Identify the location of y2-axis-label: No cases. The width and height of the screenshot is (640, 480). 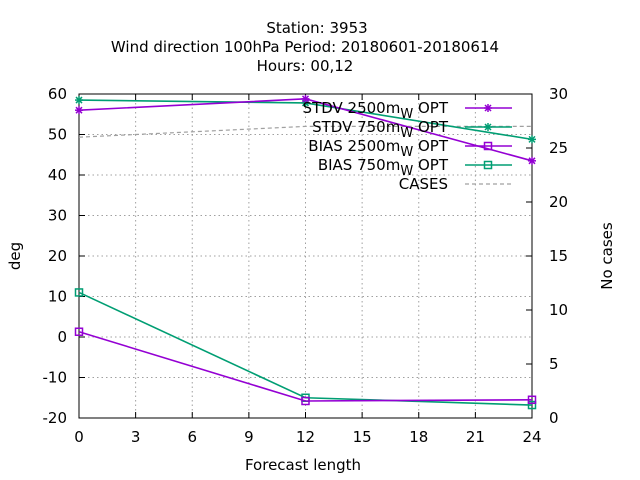
(607, 256).